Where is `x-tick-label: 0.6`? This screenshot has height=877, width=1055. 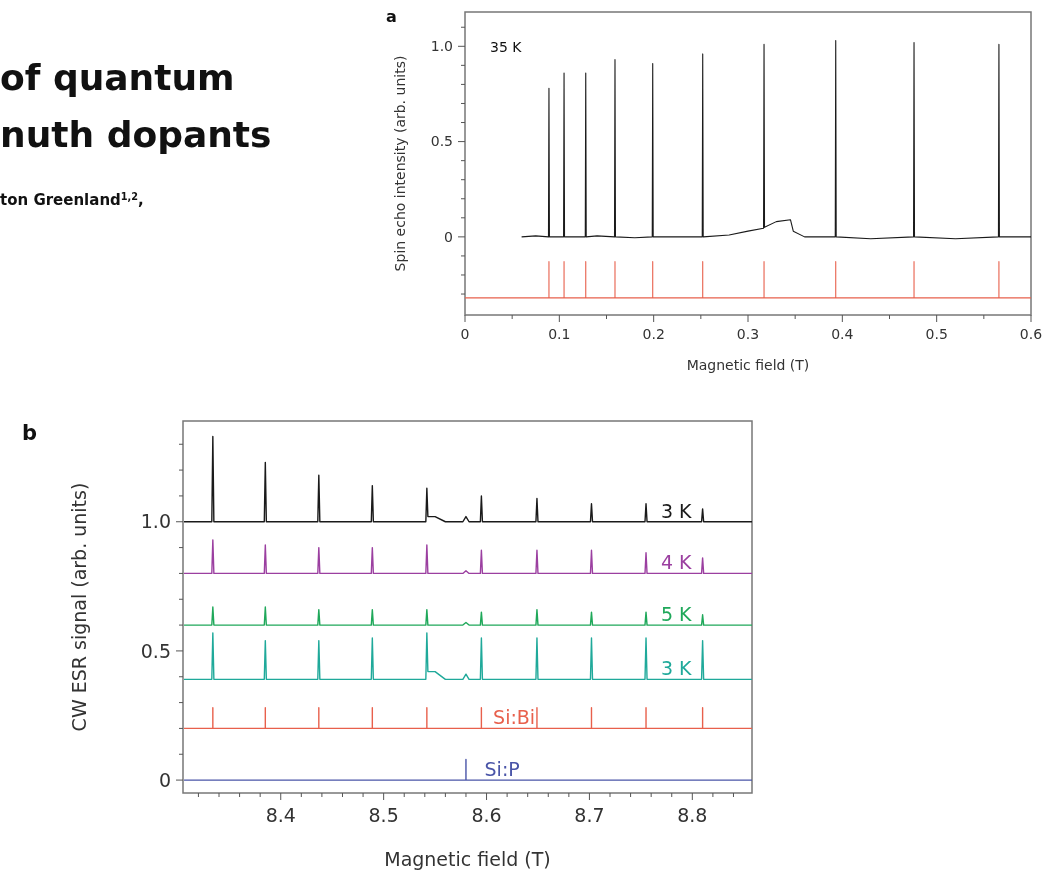 x-tick-label: 0.6 is located at coordinates (1031, 334).